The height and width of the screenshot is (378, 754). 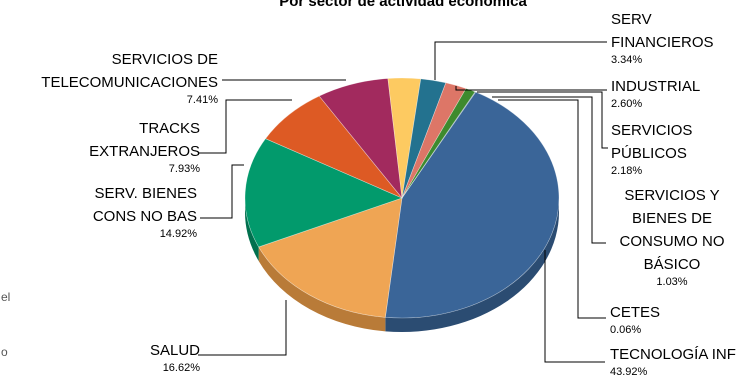 I want to click on side-fragment-1: el, so click(x=5, y=297).